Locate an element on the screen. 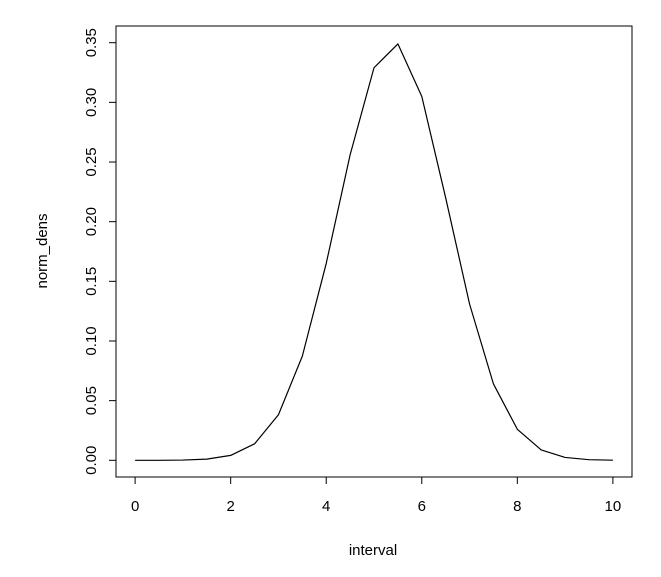 The height and width of the screenshot is (577, 661). x-tick-label: 2 is located at coordinates (230, 506).